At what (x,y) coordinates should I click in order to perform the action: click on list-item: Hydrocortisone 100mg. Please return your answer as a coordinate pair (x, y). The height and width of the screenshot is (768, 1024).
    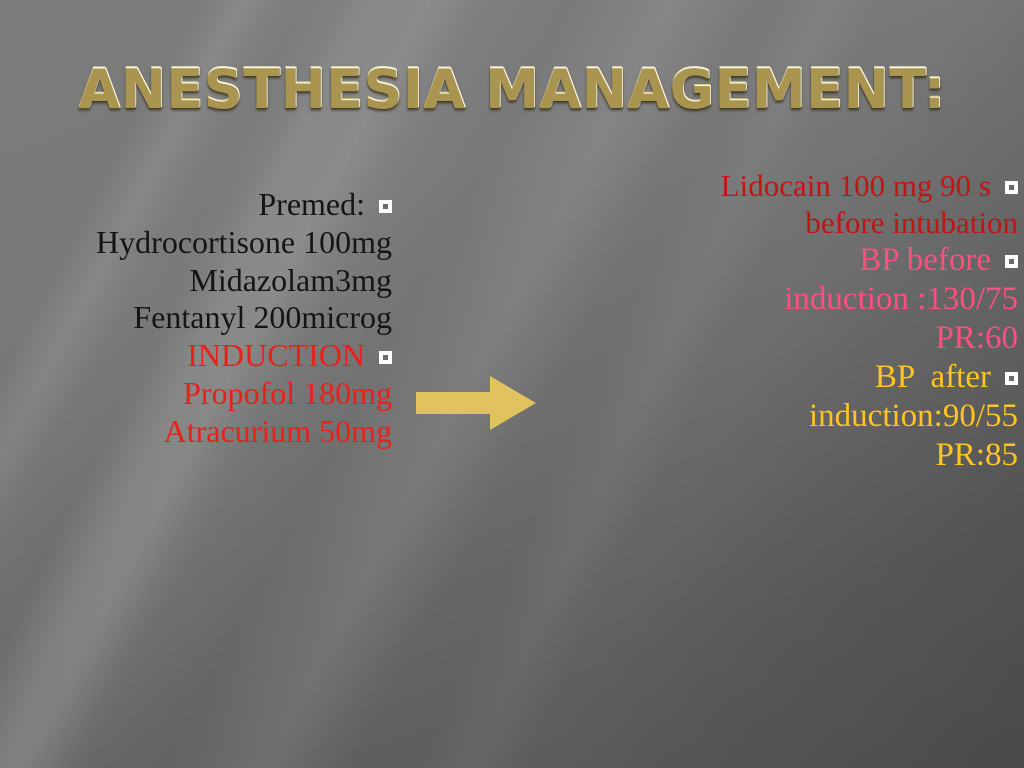
    Looking at the image, I should click on (244, 241).